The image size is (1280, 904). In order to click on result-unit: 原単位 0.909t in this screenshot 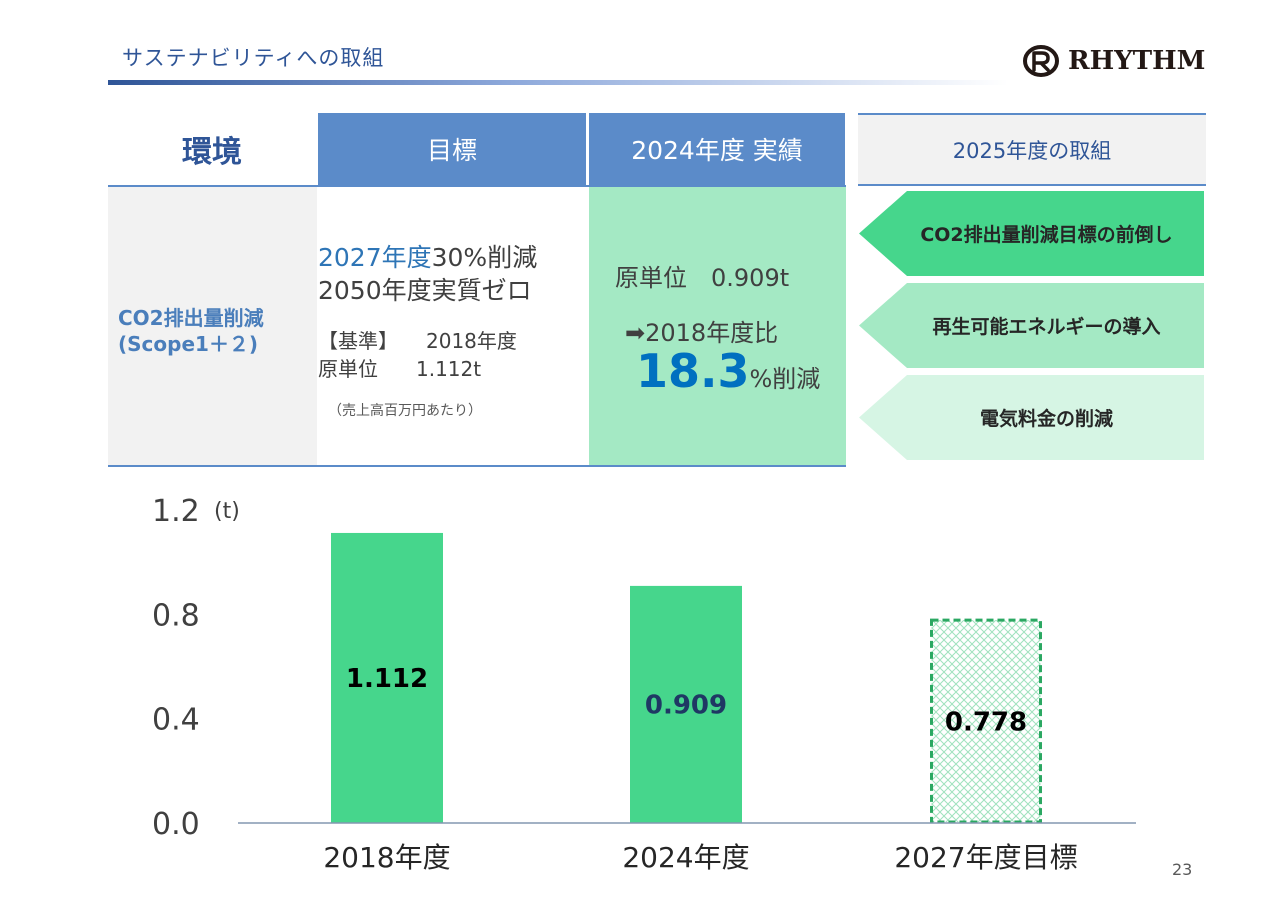, I will do `click(702, 275)`.